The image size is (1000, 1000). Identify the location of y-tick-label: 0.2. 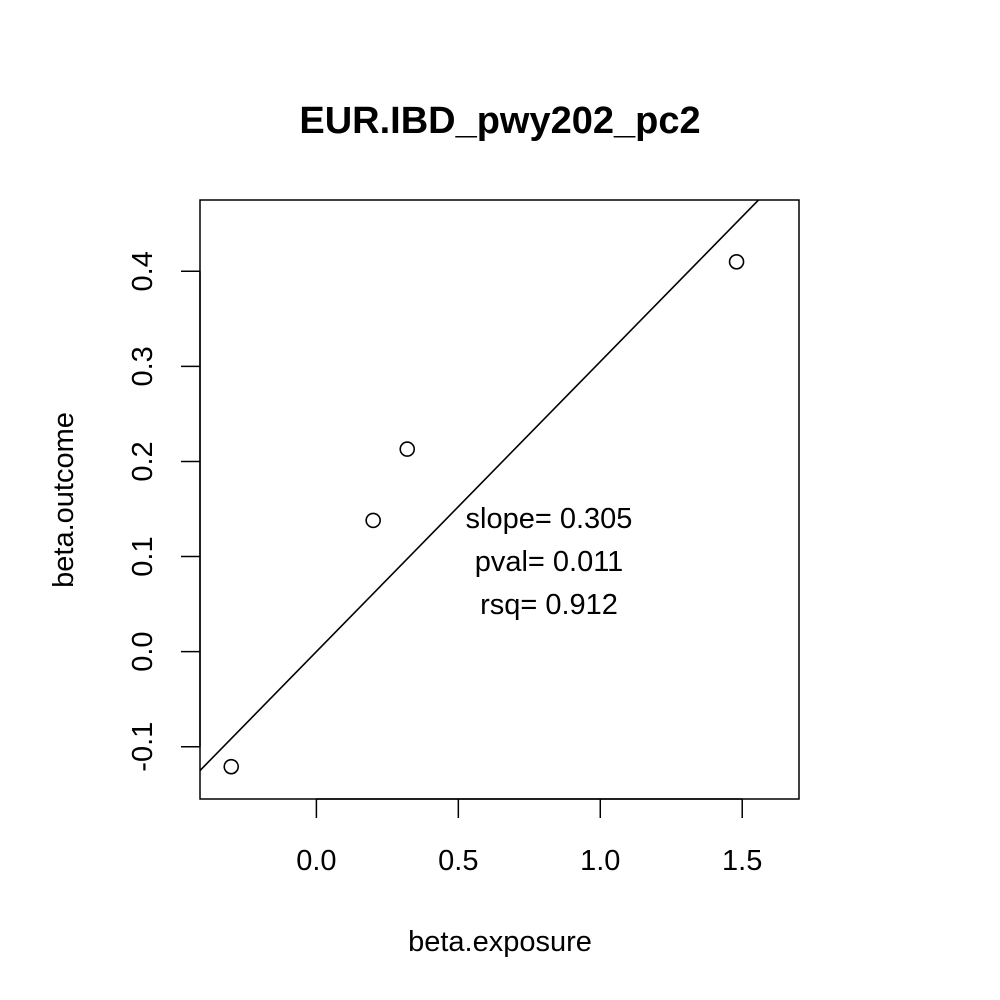
(143, 461).